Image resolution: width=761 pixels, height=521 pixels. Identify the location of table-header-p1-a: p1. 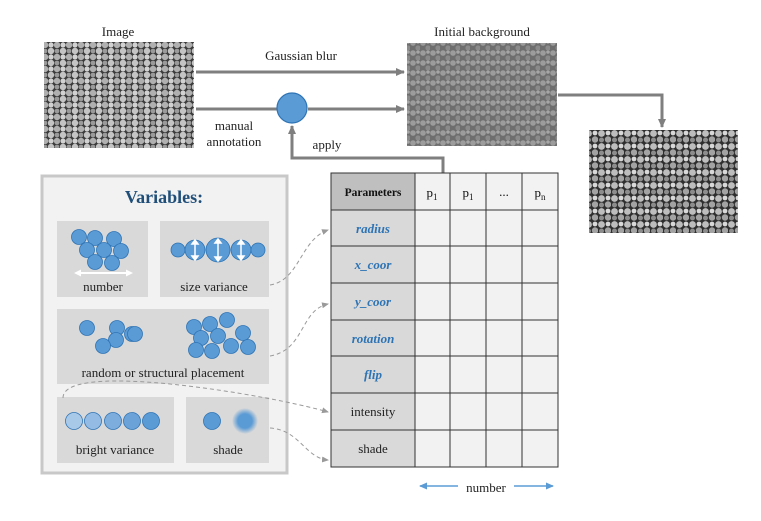
(432, 193).